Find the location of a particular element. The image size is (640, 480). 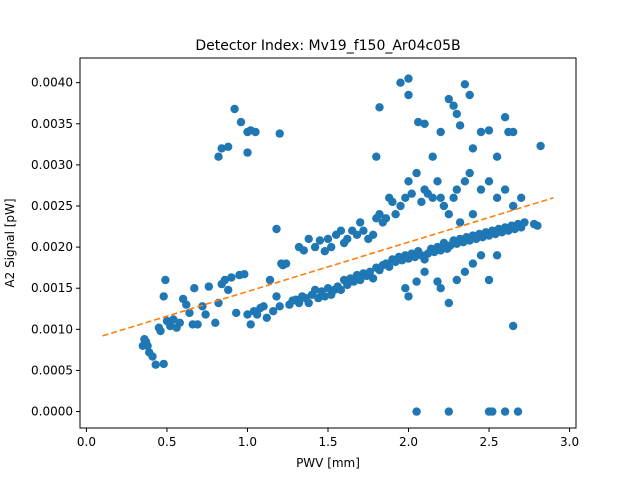

y-tick-label: 0.0015 is located at coordinates (52, 288).